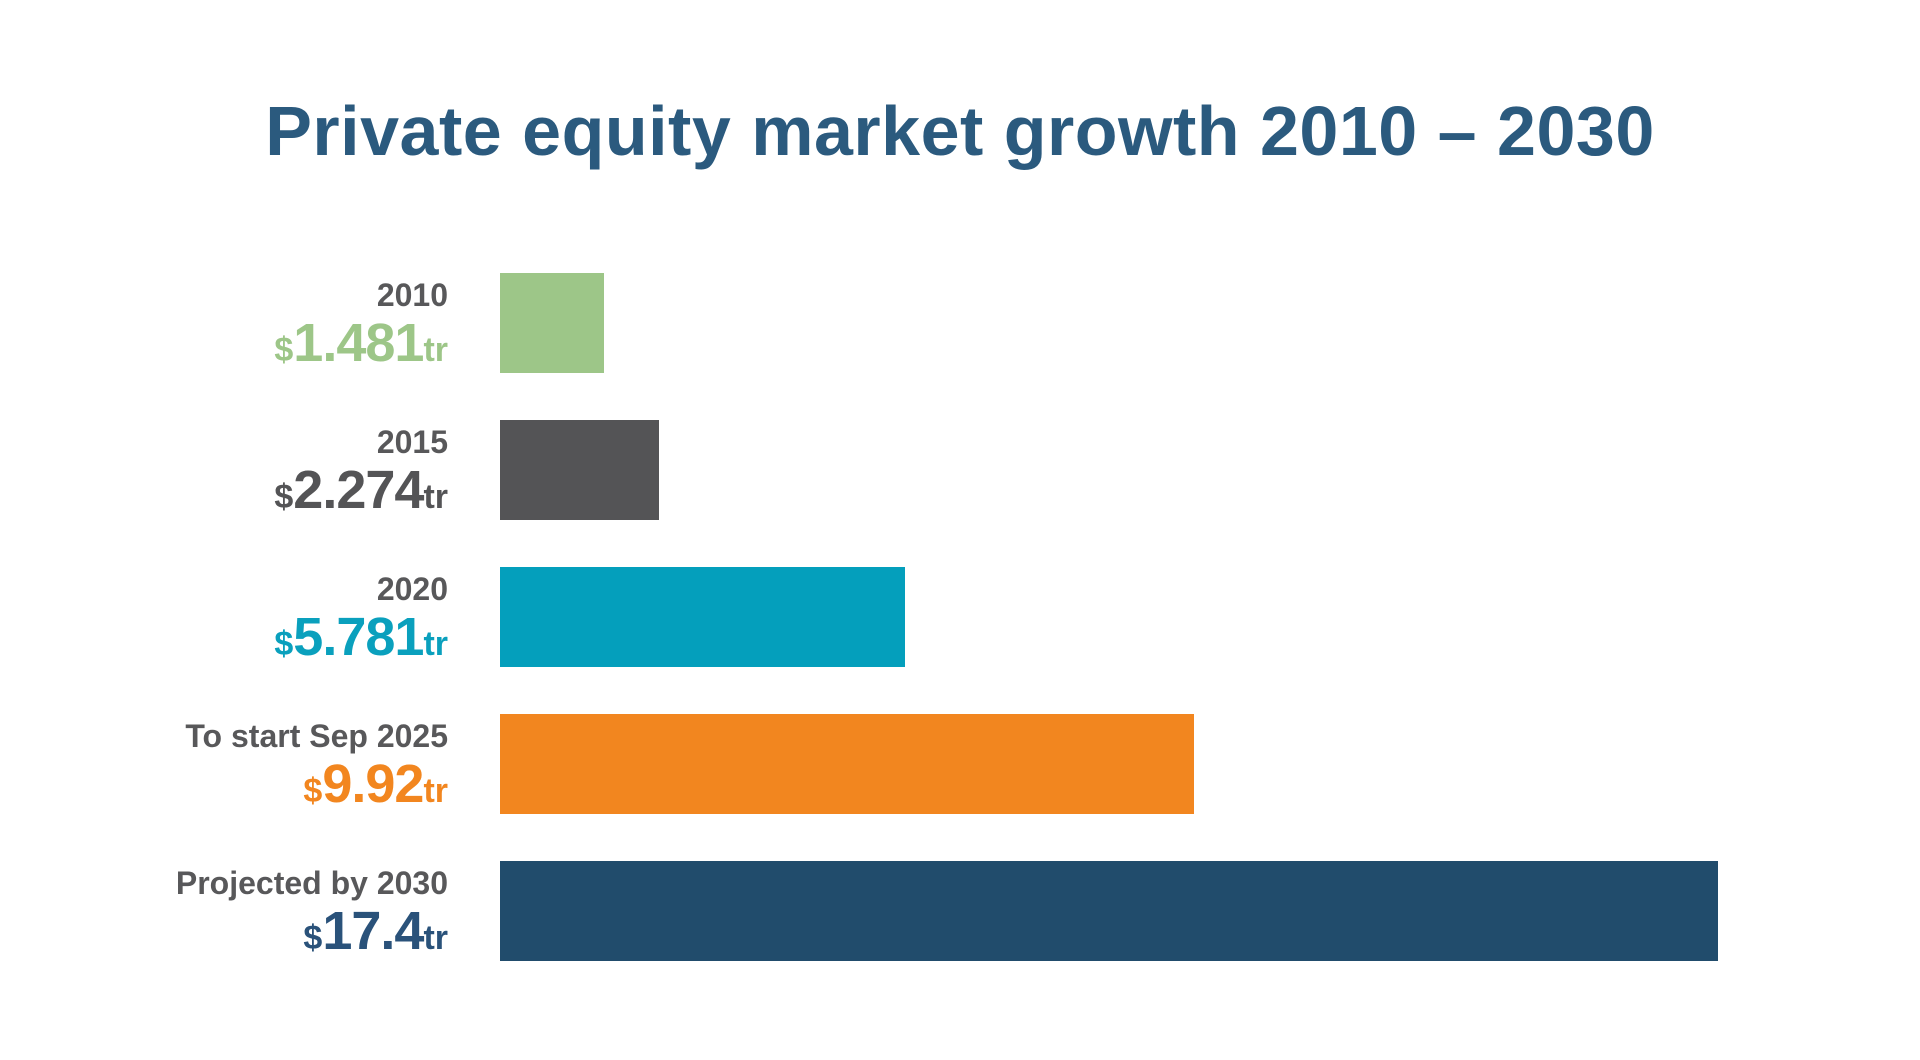 Image resolution: width=1920 pixels, height=1060 pixels. Describe the element at coordinates (358, 636) in the screenshot. I see `value-number: 5.781` at that location.